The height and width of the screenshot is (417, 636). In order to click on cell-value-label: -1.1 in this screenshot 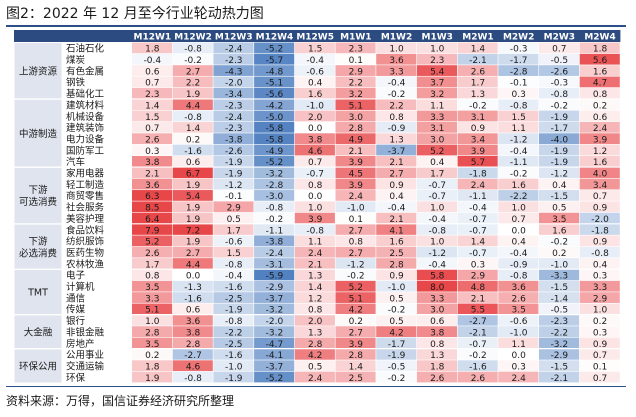, I will do `click(275, 231)`.